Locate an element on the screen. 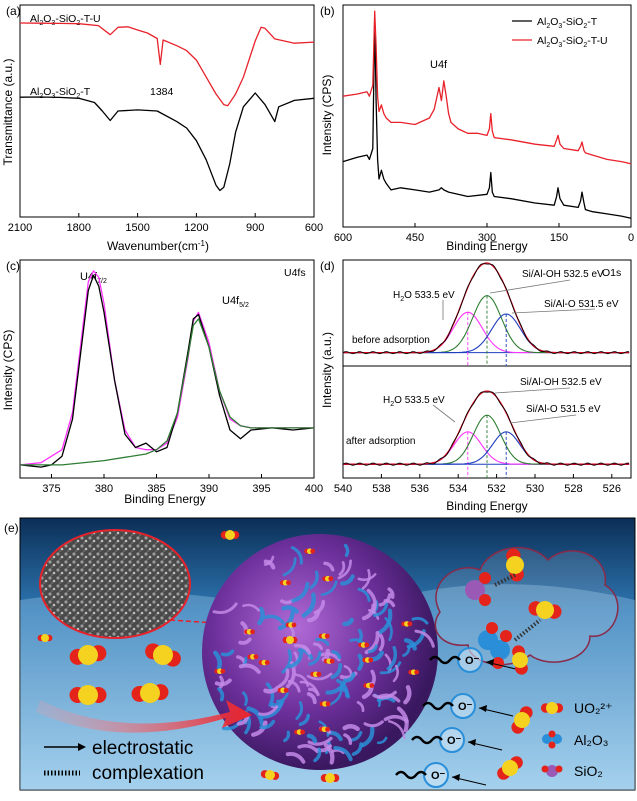 This screenshot has width=637, height=801. peak-label-u4f52: U4f5/2 is located at coordinates (235, 302).